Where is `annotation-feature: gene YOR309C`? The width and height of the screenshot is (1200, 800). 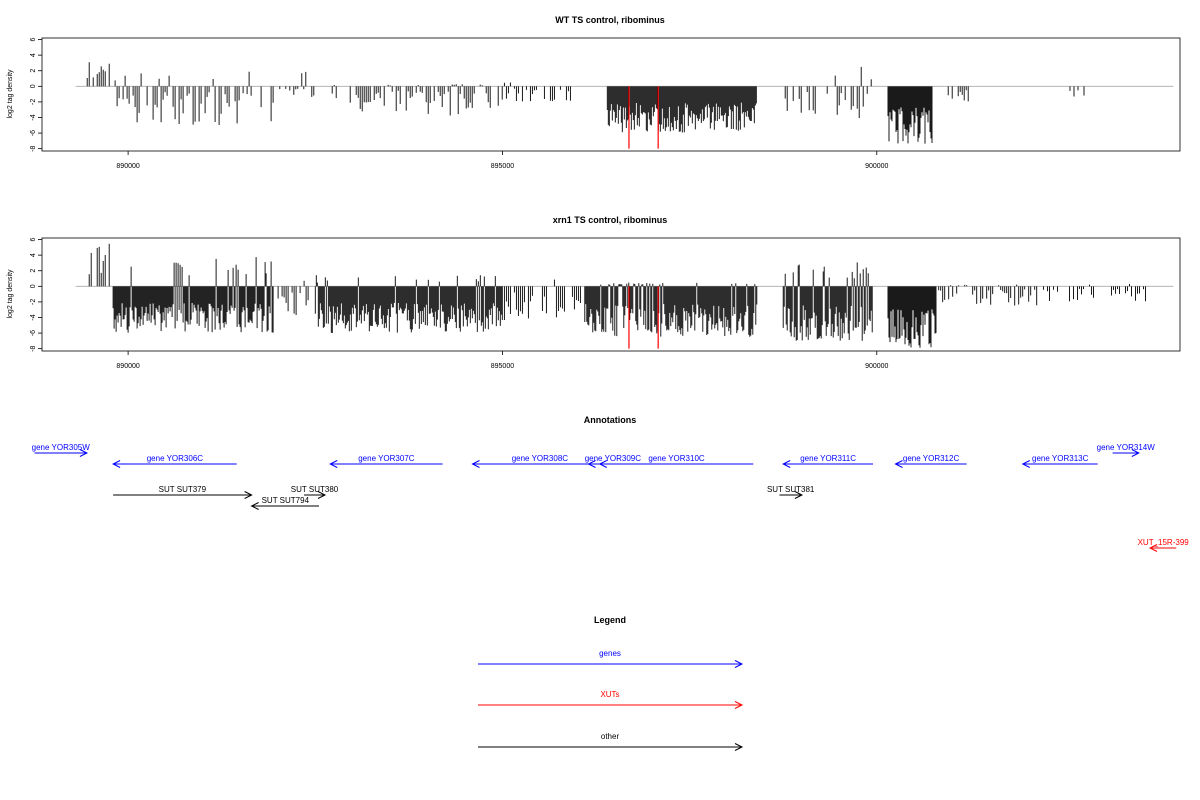 annotation-feature: gene YOR309C is located at coordinates (613, 461).